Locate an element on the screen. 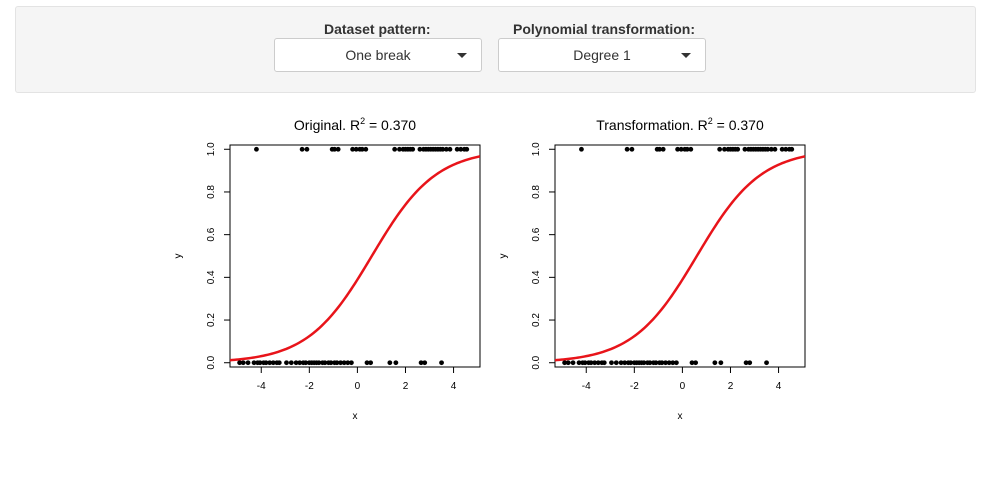 The height and width of the screenshot is (500, 992). x-tick-label: 4 is located at coordinates (779, 386).